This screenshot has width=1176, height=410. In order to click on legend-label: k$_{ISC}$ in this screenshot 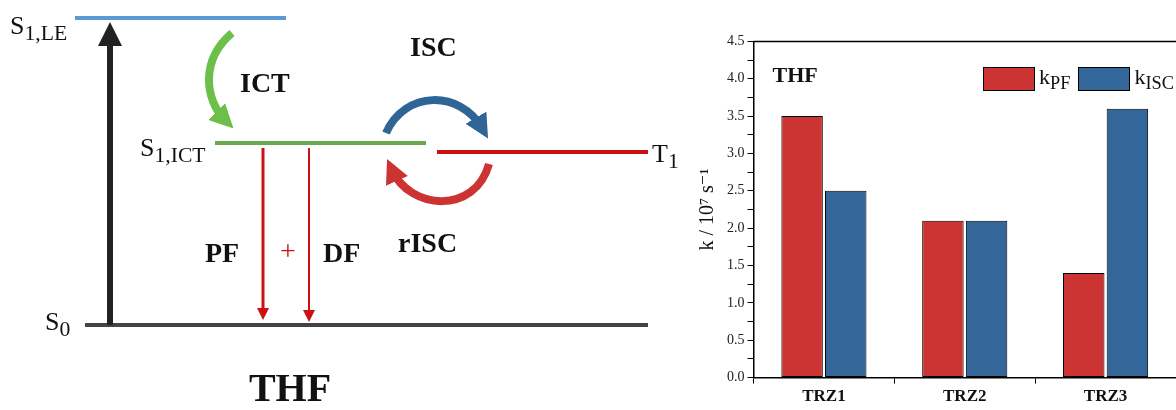, I will do `click(1154, 79)`.